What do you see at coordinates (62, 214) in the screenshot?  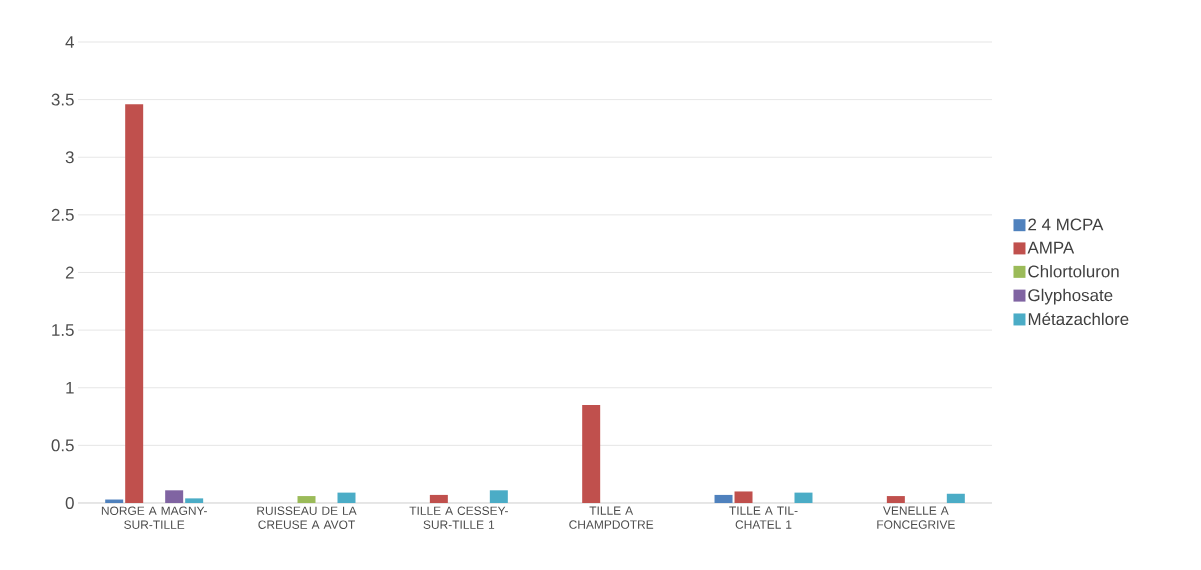 I see `y-tick-label: 2.5` at bounding box center [62, 214].